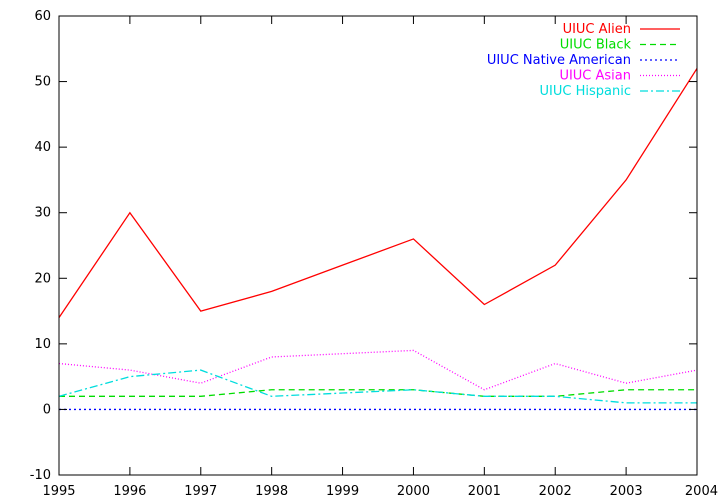 The height and width of the screenshot is (504, 720). What do you see at coordinates (40, 475) in the screenshot?
I see `y-tick-label: -10` at bounding box center [40, 475].